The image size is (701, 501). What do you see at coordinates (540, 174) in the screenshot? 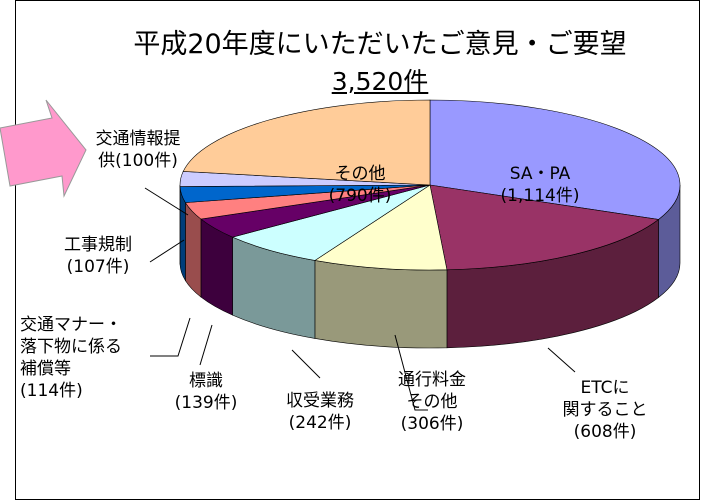
I see `category-name: SA・PA` at bounding box center [540, 174].